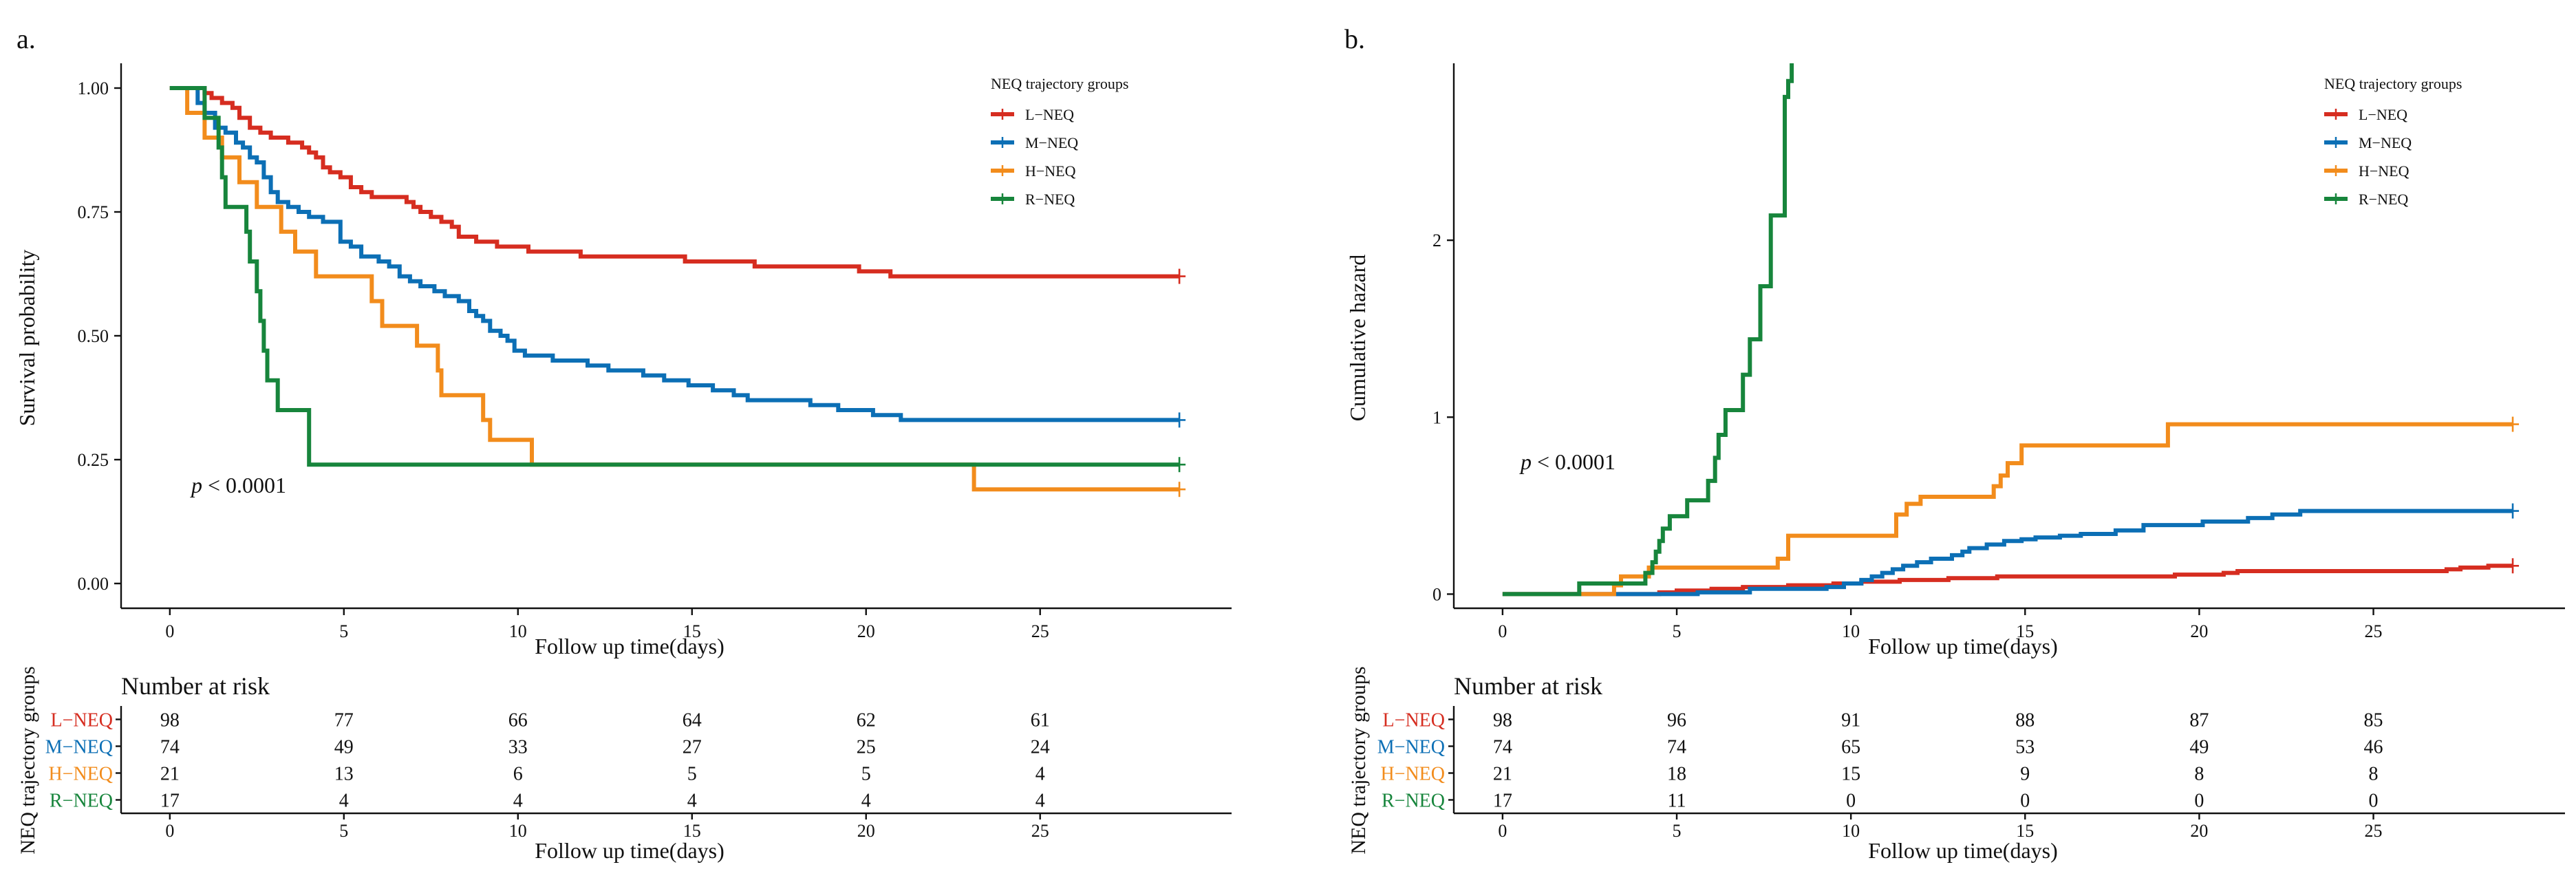 This screenshot has height=889, width=2576. What do you see at coordinates (1059, 83) in the screenshot?
I see `panel-a-legend-title: NEQ trajectory groups` at bounding box center [1059, 83].